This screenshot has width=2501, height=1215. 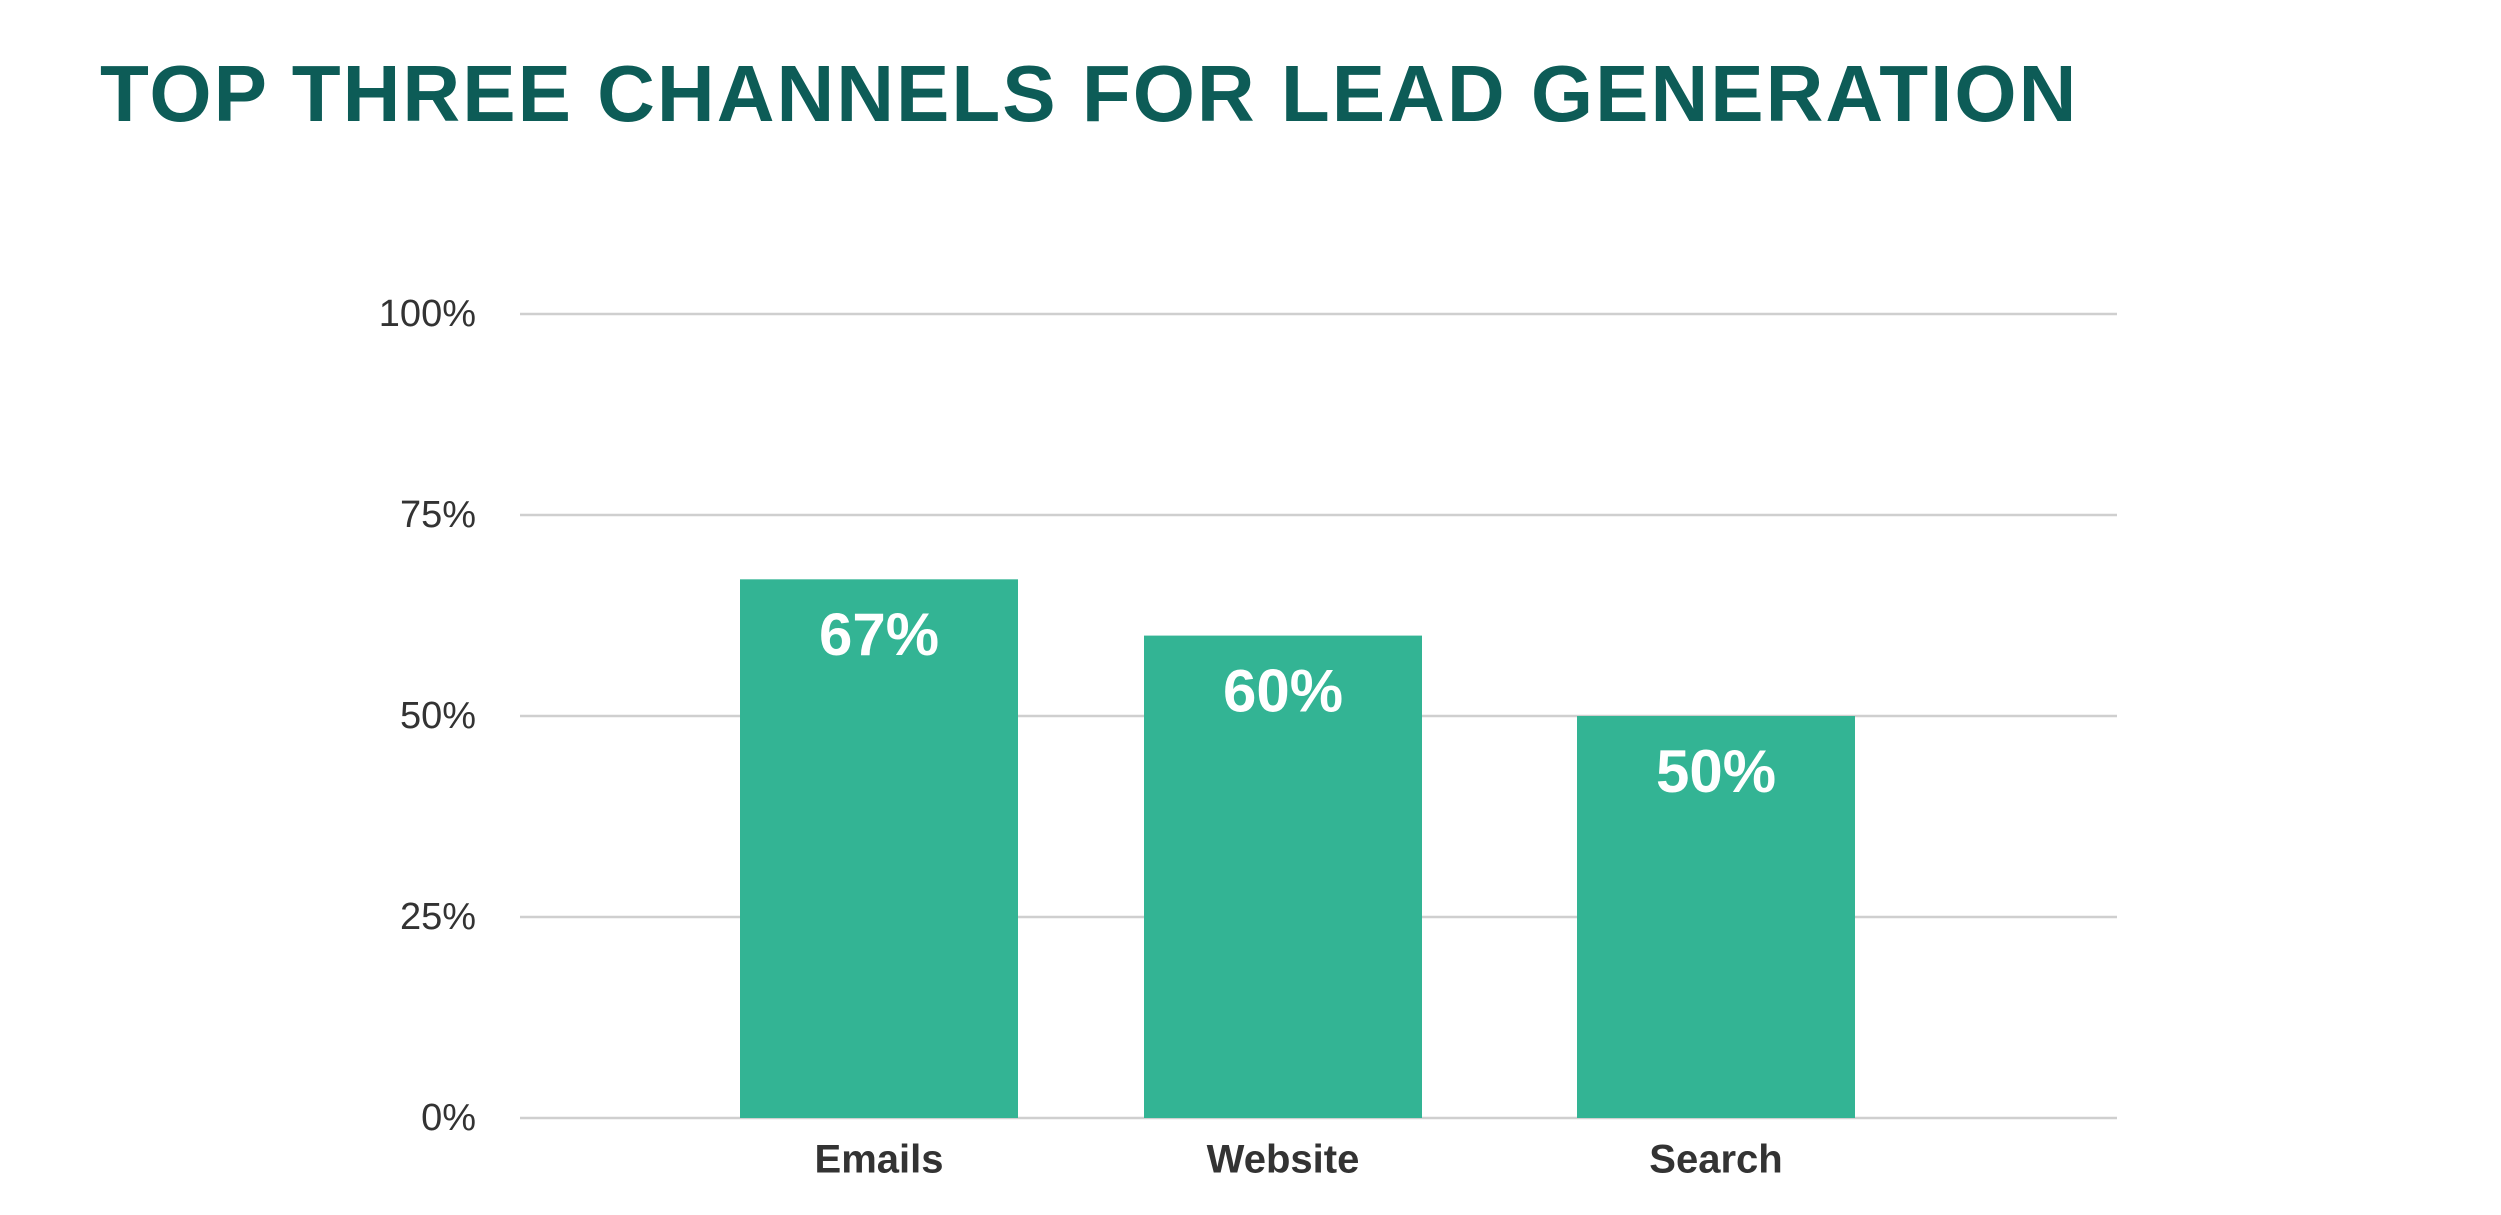 What do you see at coordinates (879, 1160) in the screenshot?
I see `x-tick-label: Emails` at bounding box center [879, 1160].